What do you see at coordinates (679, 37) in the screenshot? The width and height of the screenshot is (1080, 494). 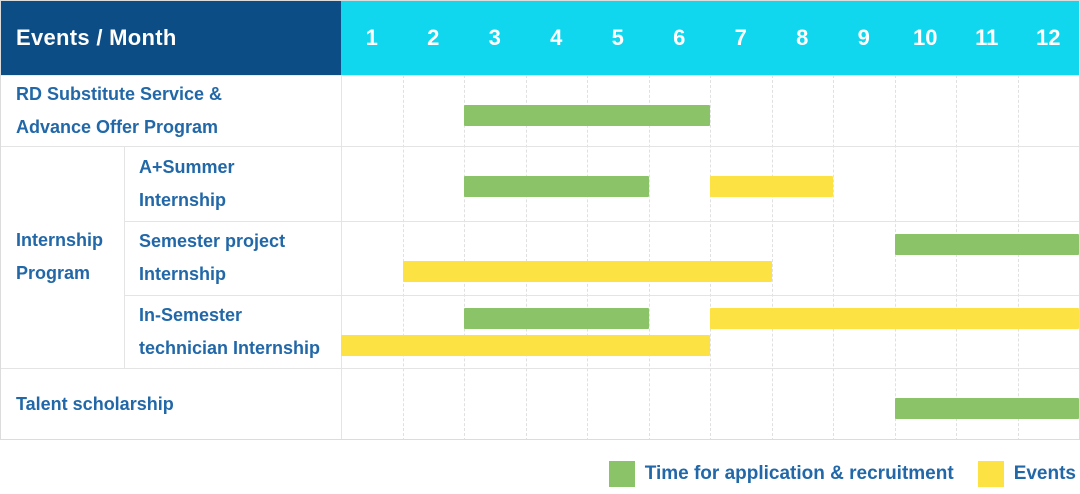 I see `month-label-6: 6` at bounding box center [679, 37].